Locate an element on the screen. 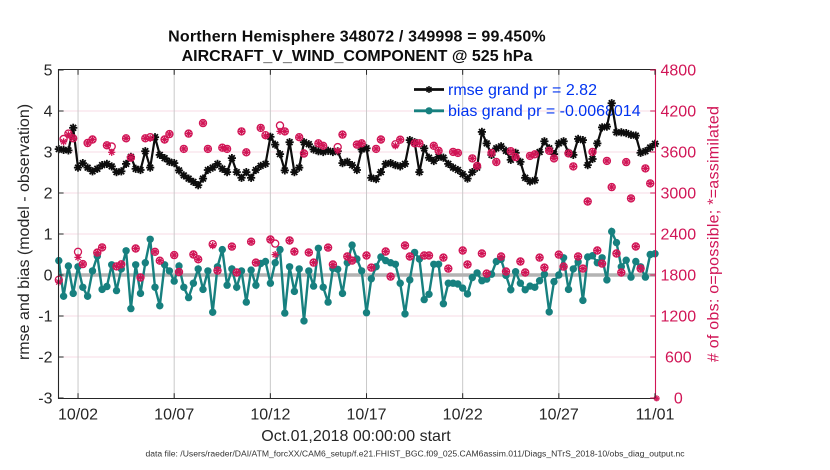  svg-text: -3 is located at coordinates (45, 399).